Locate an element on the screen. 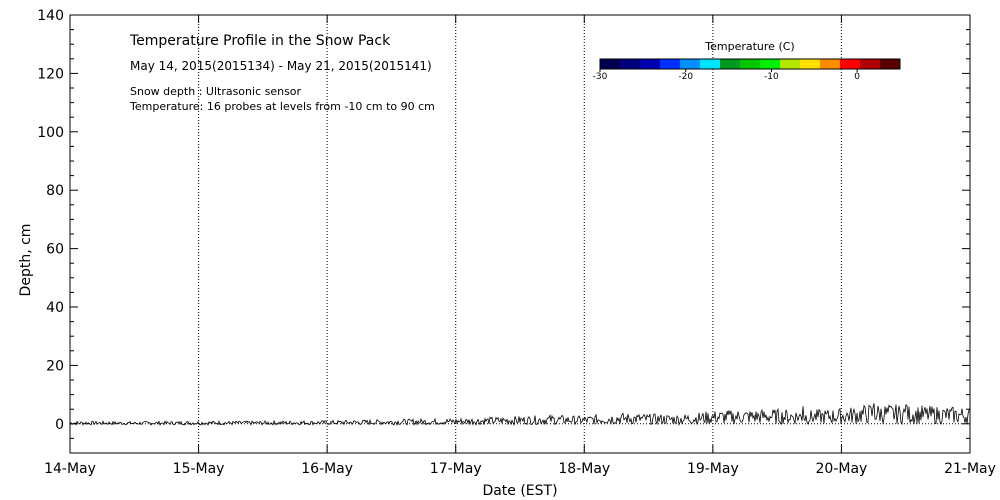 The width and height of the screenshot is (1000, 500). y-tick-label: 120 is located at coordinates (50, 74).